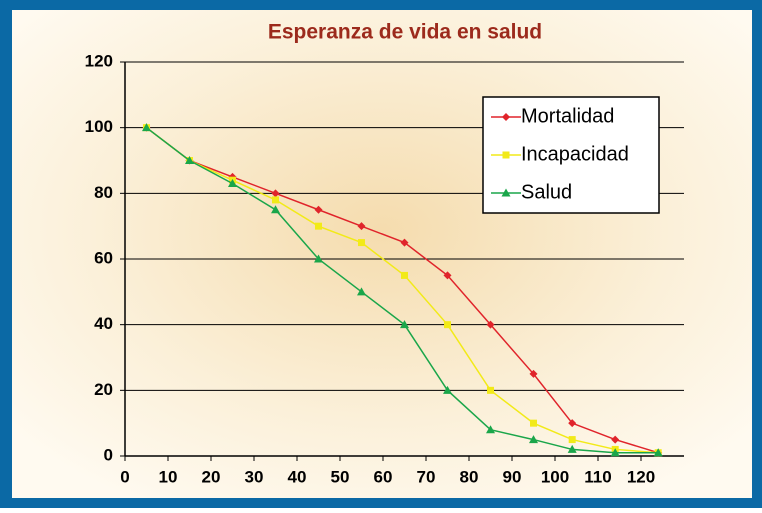 The image size is (762, 513). What do you see at coordinates (546, 192) in the screenshot?
I see `legend-label: Salud` at bounding box center [546, 192].